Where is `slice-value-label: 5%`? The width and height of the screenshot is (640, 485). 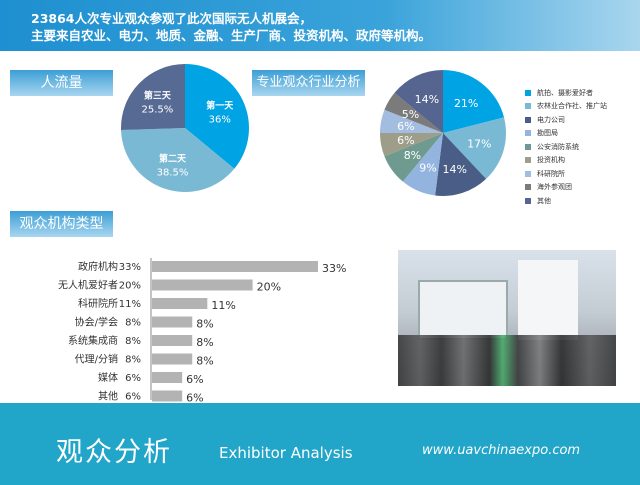
slice-value-label: 5% is located at coordinates (410, 114).